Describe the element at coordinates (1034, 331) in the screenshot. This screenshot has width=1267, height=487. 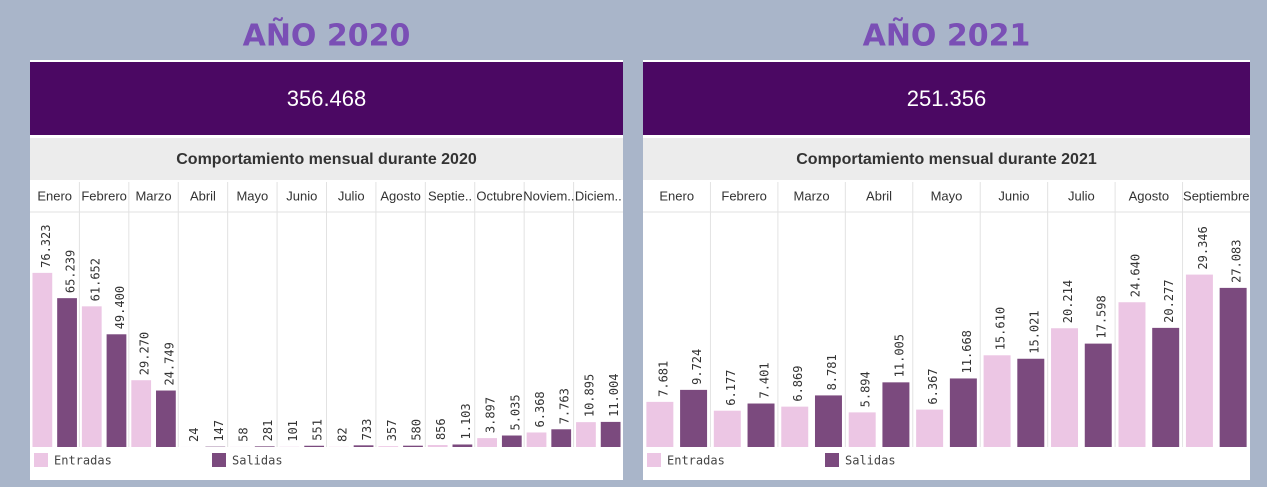
I see `value-label: 15.021` at that location.